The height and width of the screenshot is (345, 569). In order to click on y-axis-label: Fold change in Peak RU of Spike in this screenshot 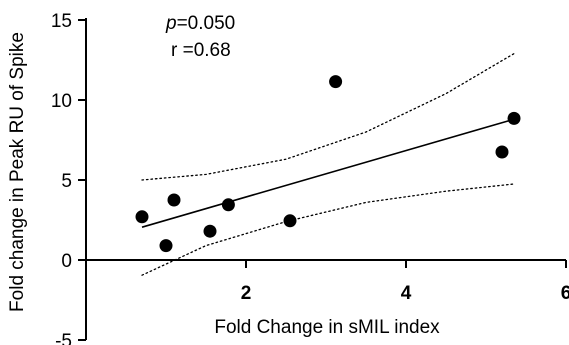, I will do `click(17, 172)`.